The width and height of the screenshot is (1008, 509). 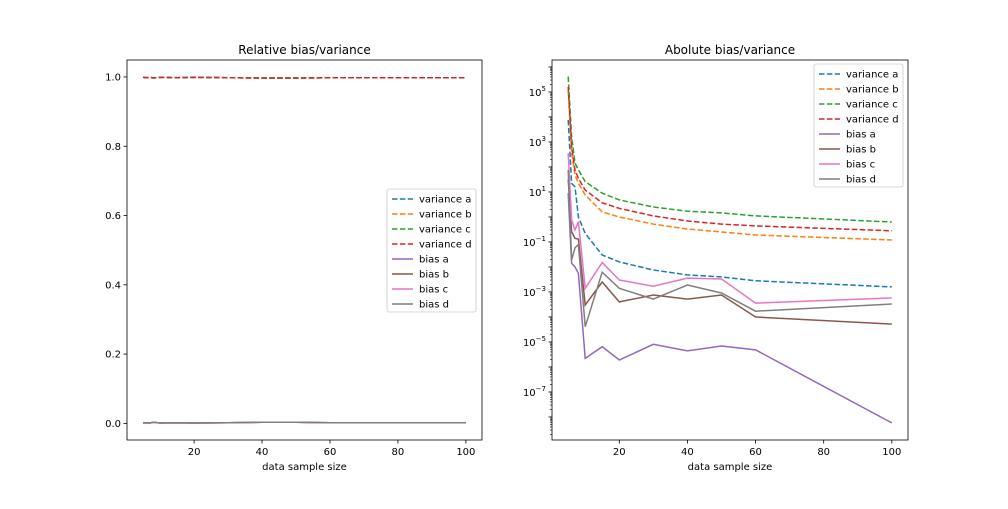 What do you see at coordinates (534, 242) in the screenshot?
I see `y-tick-label: 10⁻¹` at bounding box center [534, 242].